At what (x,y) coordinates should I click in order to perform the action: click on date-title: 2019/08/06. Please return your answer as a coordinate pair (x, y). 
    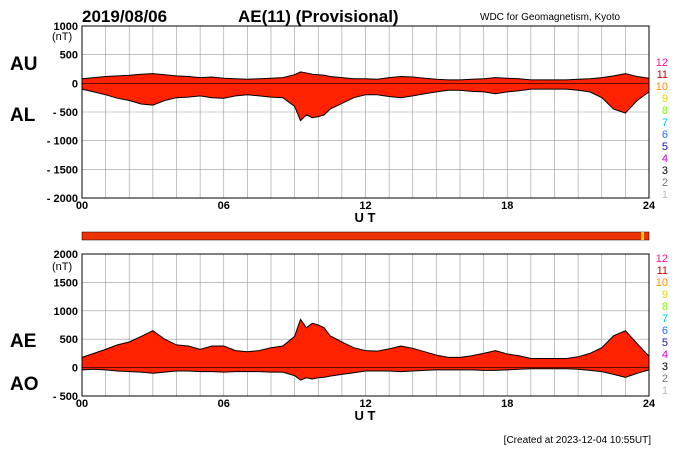
    Looking at the image, I should click on (124, 16).